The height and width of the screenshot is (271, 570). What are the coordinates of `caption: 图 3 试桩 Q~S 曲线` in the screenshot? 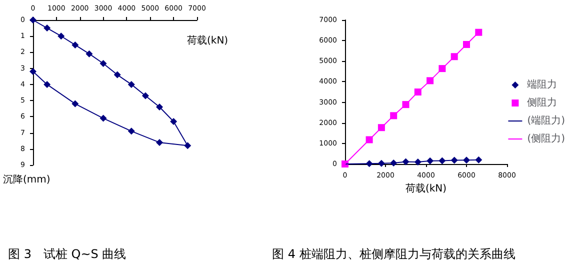 It's located at (67, 254).